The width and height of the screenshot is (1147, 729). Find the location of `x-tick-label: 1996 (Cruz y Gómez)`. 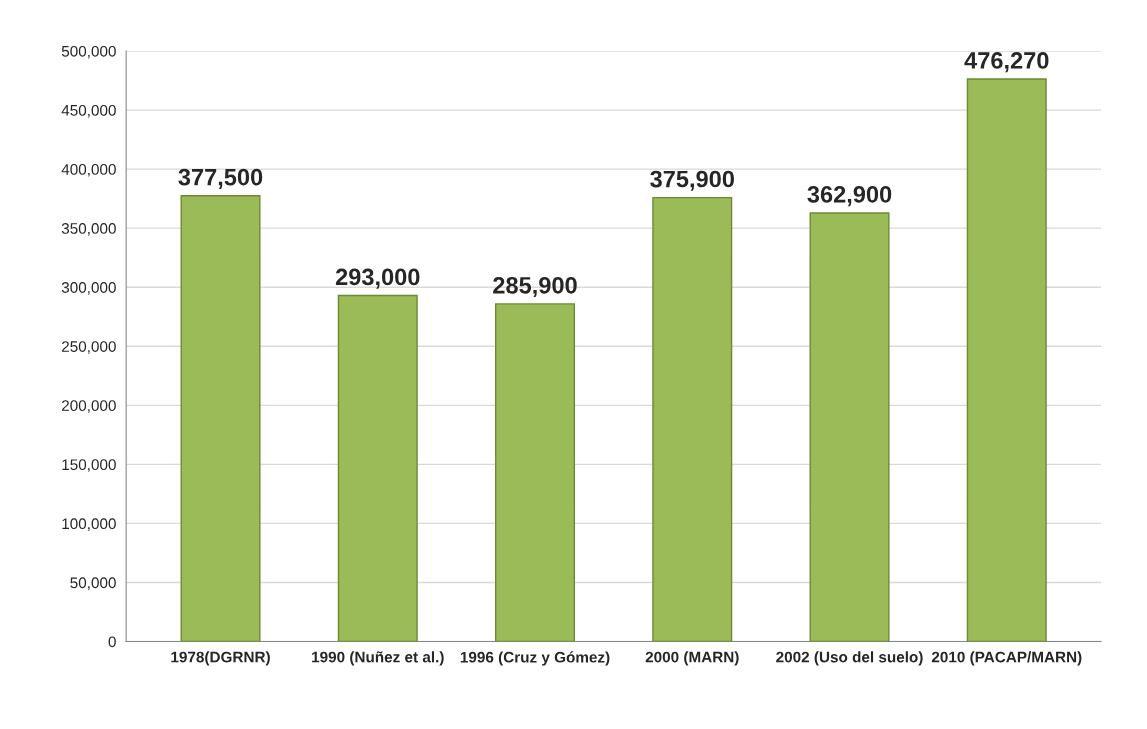

x-tick-label: 1996 (Cruz y Gómez) is located at coordinates (535, 658).